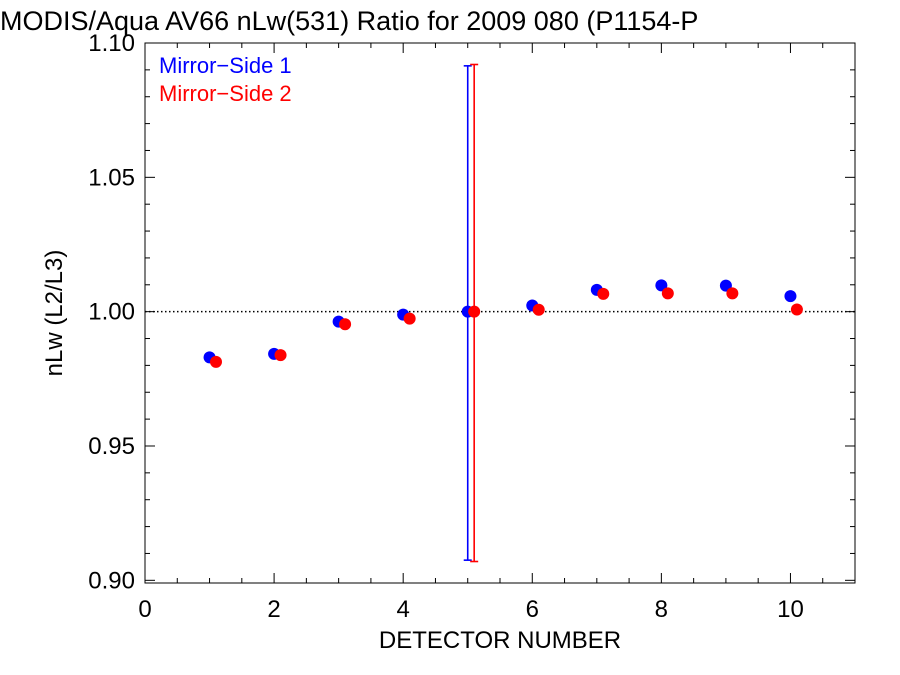 This screenshot has width=900, height=675. Describe the element at coordinates (500, 640) in the screenshot. I see `x-axis-label: DETECTOR NUMBER` at that location.